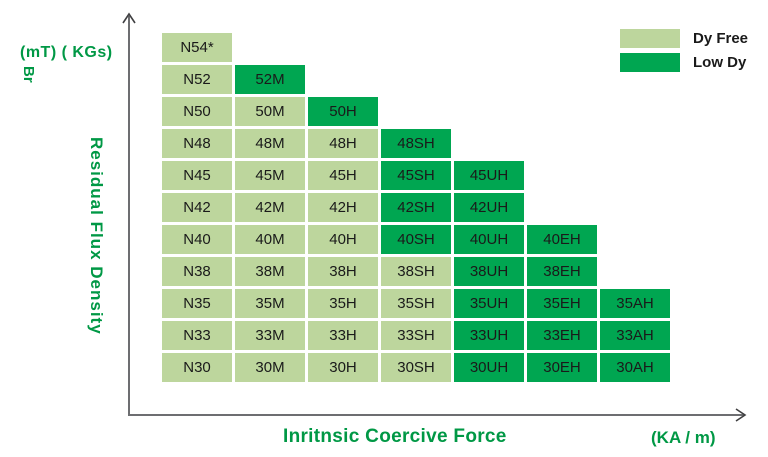 The image size is (768, 457). Describe the element at coordinates (635, 367) in the screenshot. I see `grade-cell-30ah: 30AH` at that location.